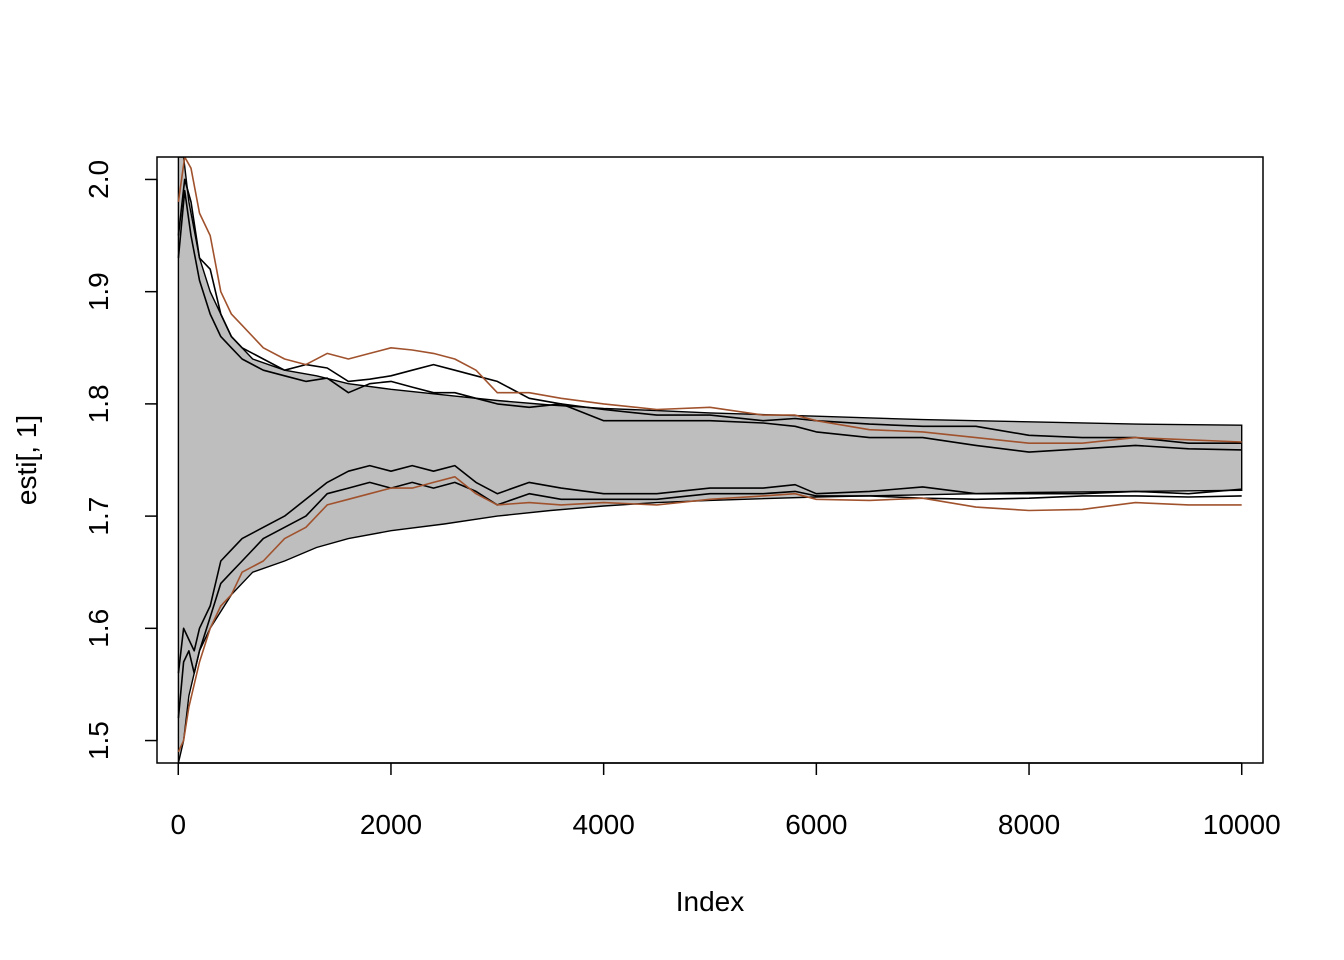 The height and width of the screenshot is (960, 1344). What do you see at coordinates (98, 516) in the screenshot?
I see `y-tick-label: 1.7` at bounding box center [98, 516].